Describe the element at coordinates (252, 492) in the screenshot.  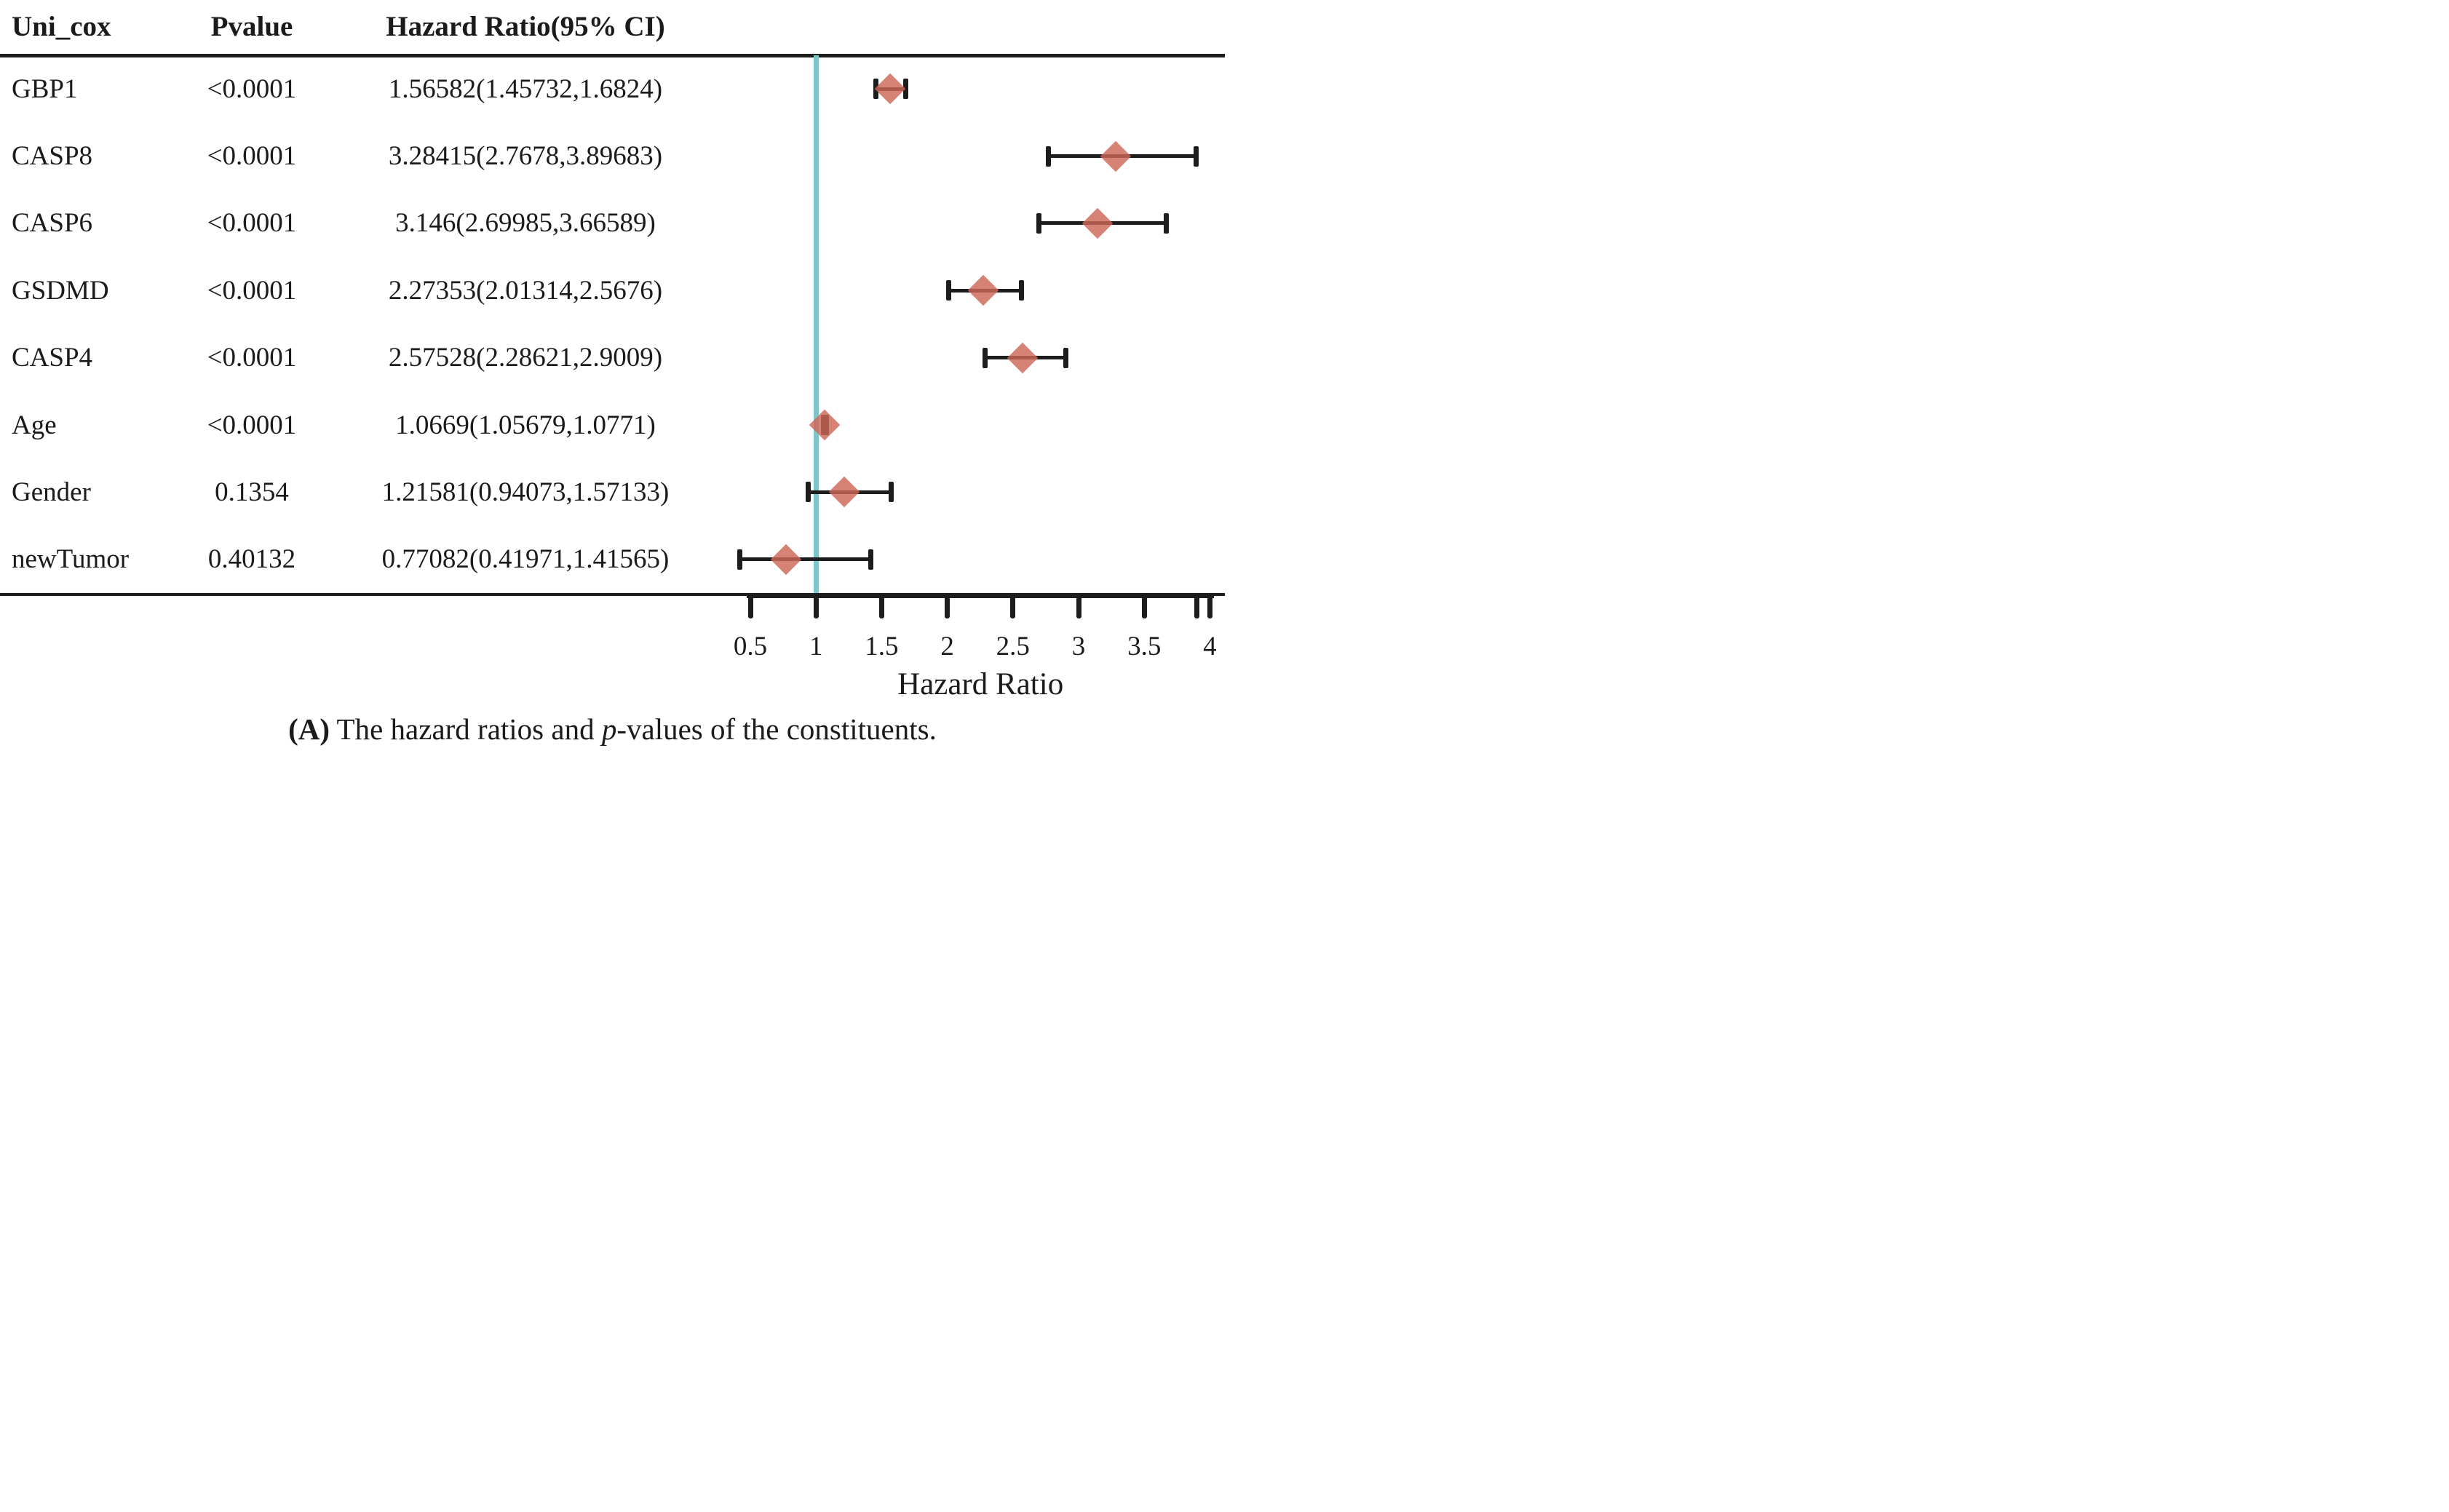
I see `row-pvalue: 0.1354` at that location.